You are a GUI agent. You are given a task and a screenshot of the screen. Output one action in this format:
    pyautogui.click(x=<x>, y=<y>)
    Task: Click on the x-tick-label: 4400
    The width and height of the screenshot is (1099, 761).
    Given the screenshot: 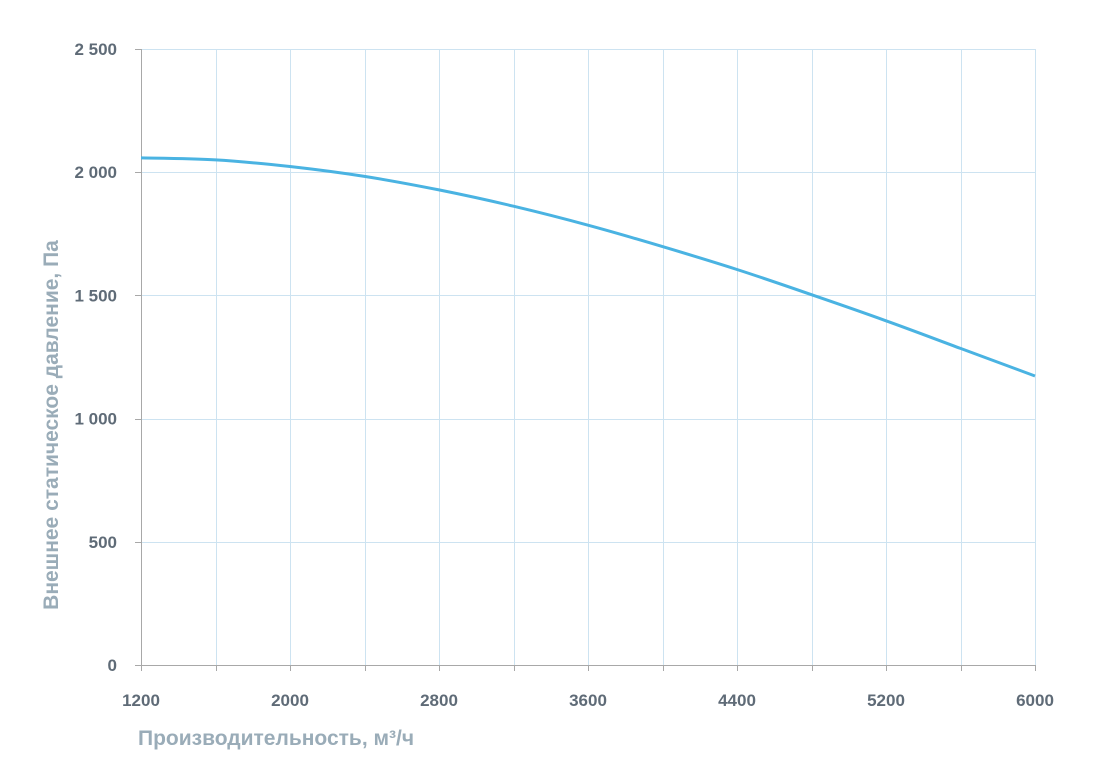 What is the action you would take?
    pyautogui.click(x=737, y=700)
    